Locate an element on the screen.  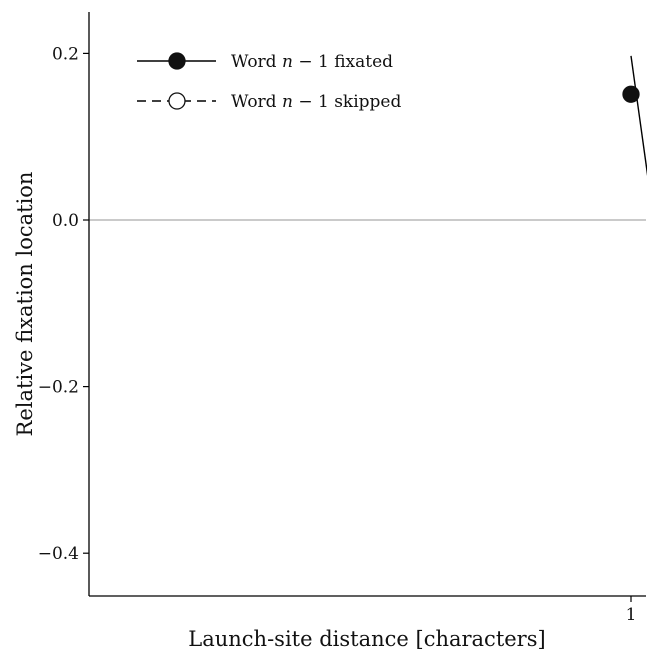
legend-label-skipped: Word n − 1 skipped is located at coordinates (316, 102).